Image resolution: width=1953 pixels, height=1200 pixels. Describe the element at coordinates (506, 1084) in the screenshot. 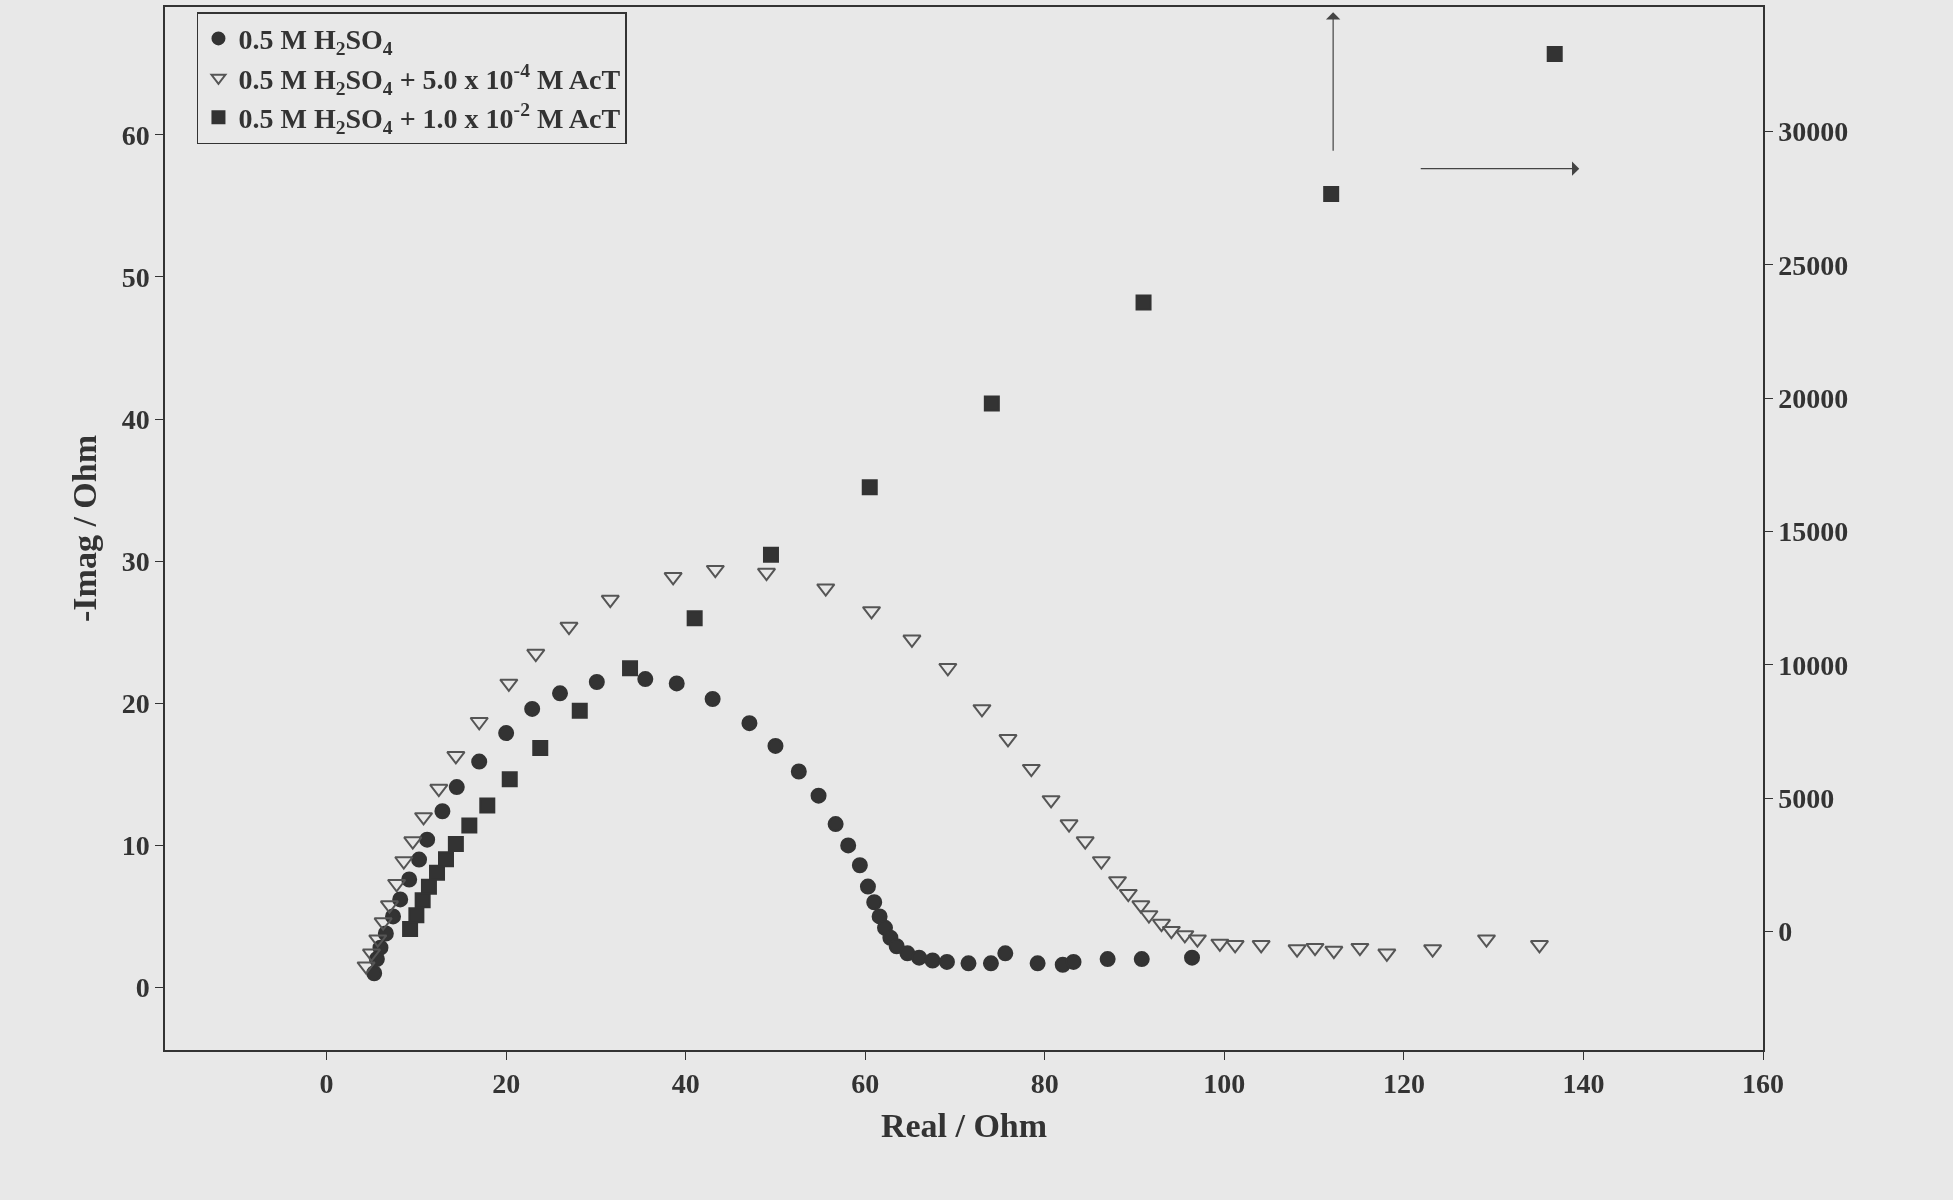

I see `x-tick-label: 20` at that location.